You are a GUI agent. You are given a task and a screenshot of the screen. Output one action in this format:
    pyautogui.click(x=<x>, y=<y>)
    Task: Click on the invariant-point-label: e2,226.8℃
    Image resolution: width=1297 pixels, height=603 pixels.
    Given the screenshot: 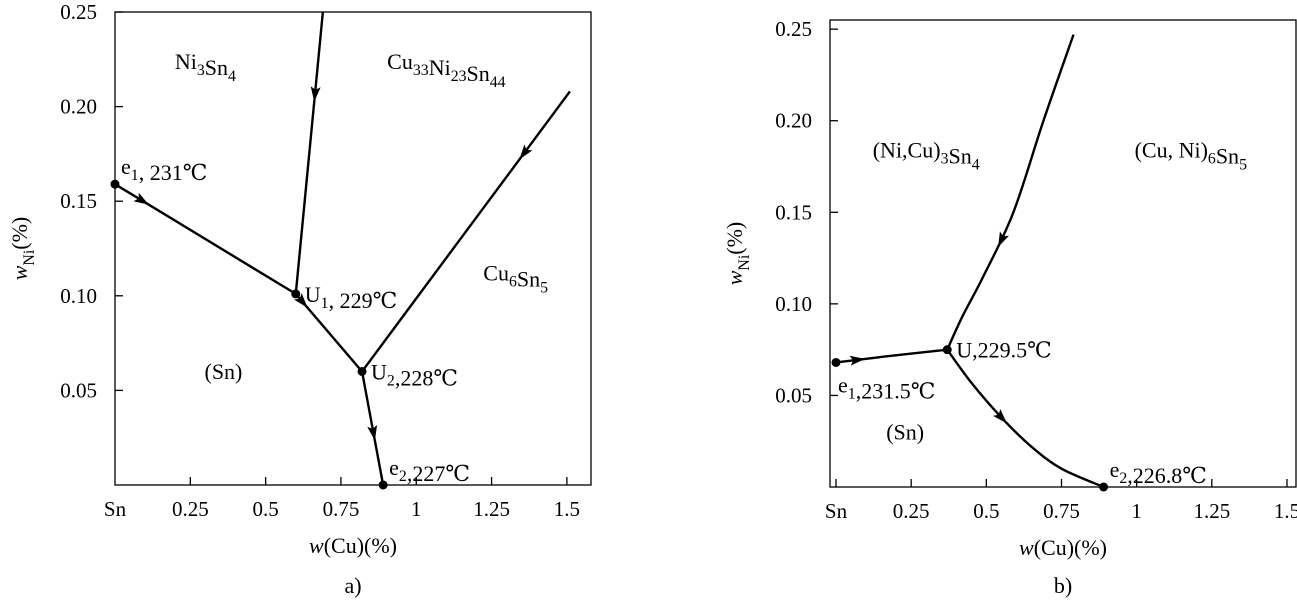 What is the action you would take?
    pyautogui.click(x=1158, y=472)
    